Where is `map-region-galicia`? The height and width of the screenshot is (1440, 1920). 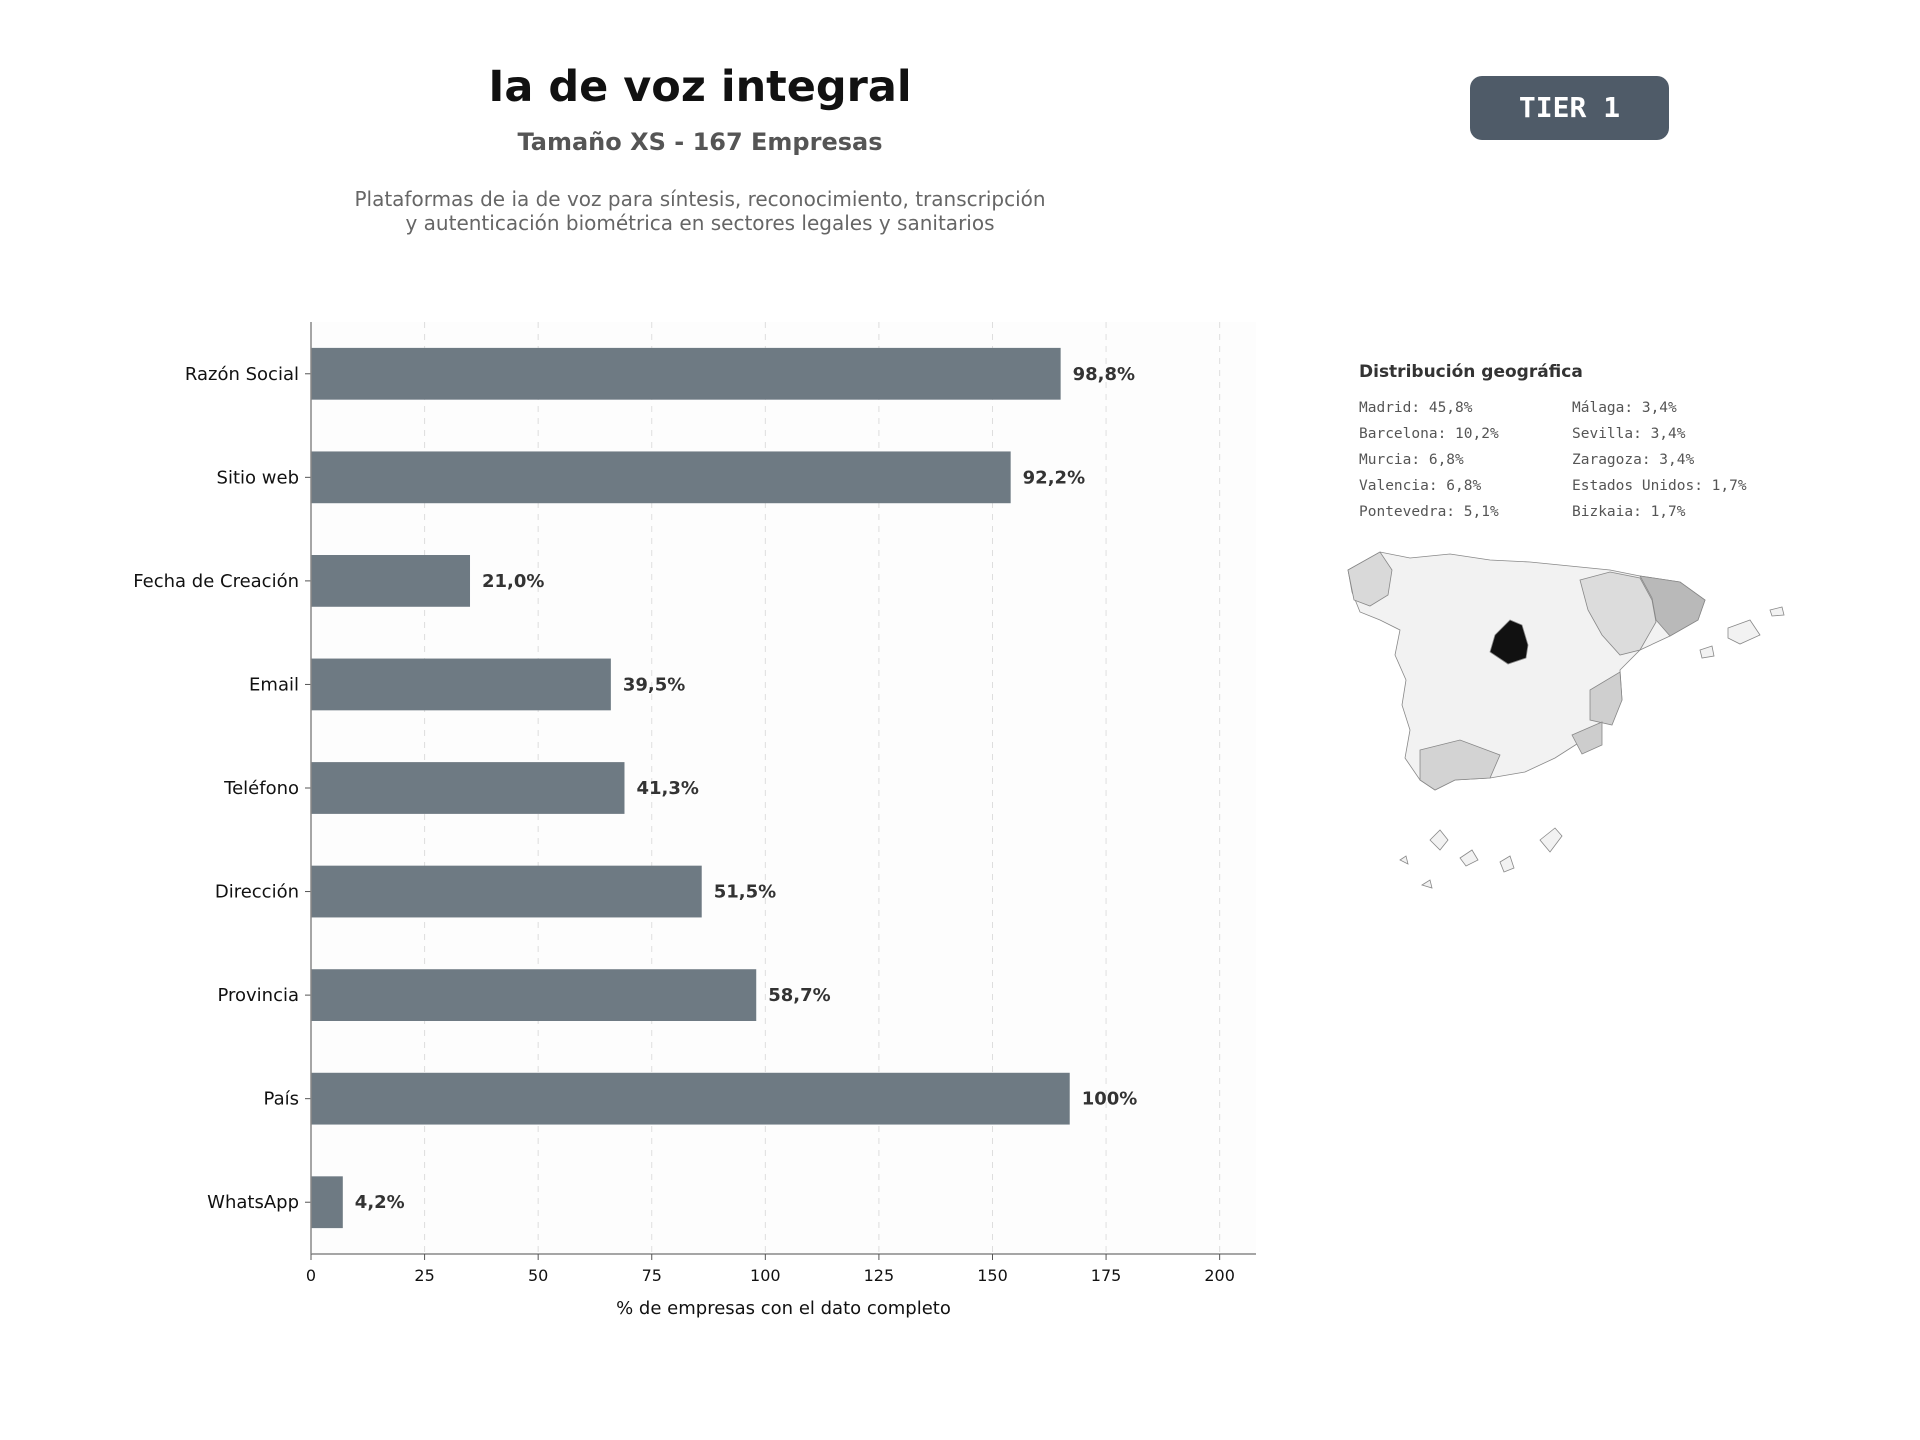 map-region-galicia is located at coordinates (1370, 579).